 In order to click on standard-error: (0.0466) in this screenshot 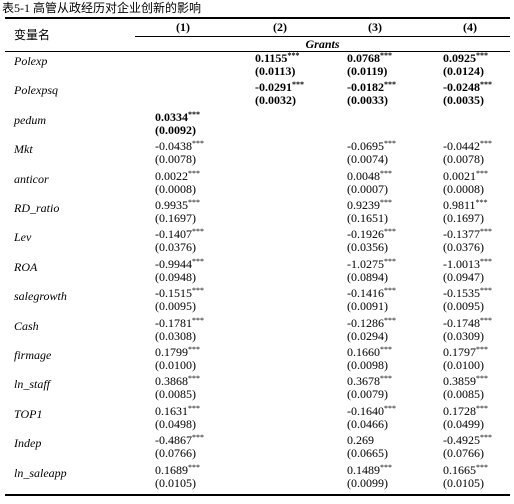, I will do `click(367, 423)`.